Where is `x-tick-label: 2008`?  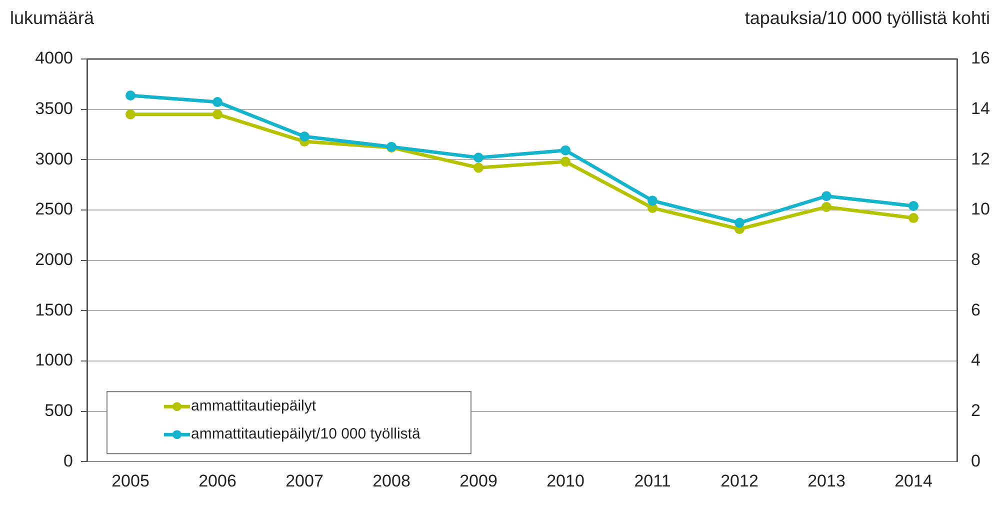
x-tick-label: 2008 is located at coordinates (391, 480).